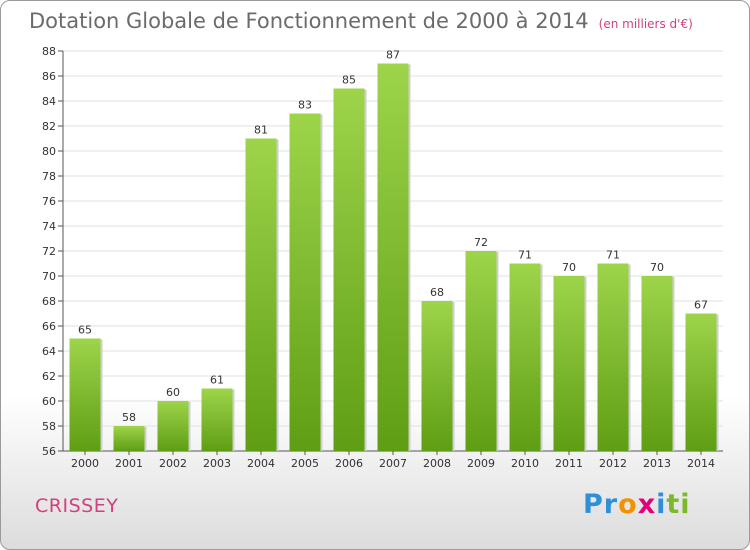  Describe the element at coordinates (525, 357) in the screenshot. I see `bar-2010` at that location.